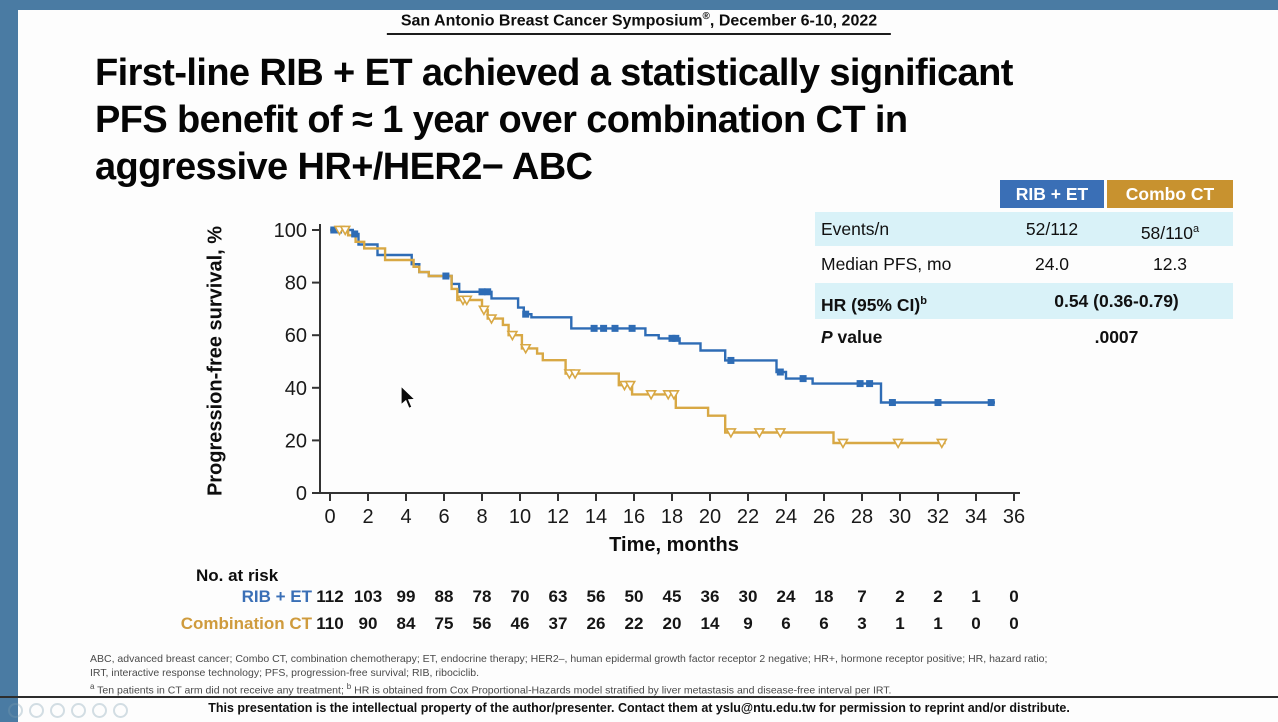 This screenshot has width=1278, height=722. I want to click on mouse-cursor, so click(408, 397).